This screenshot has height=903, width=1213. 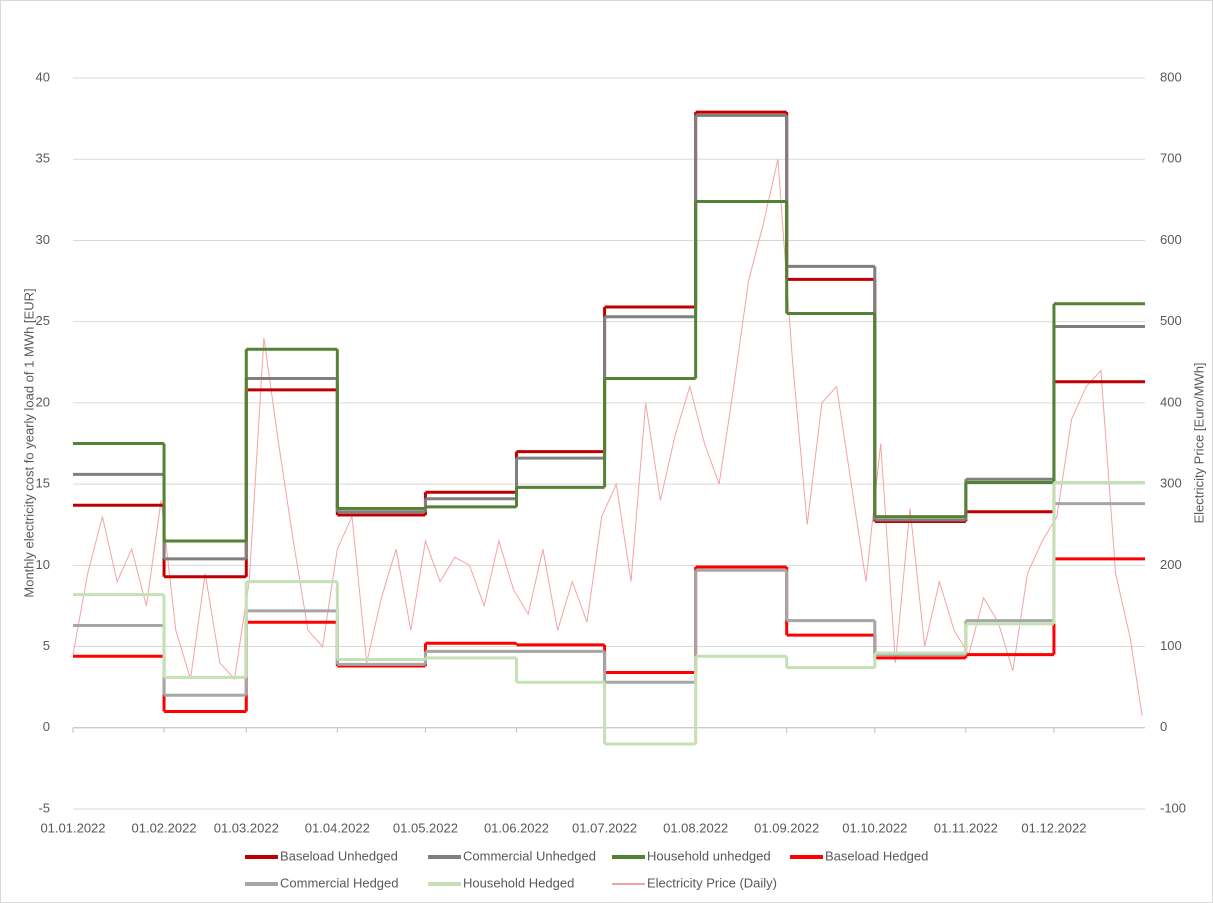 What do you see at coordinates (246, 827) in the screenshot?
I see `x-tick-label: 01.03.2022` at bounding box center [246, 827].